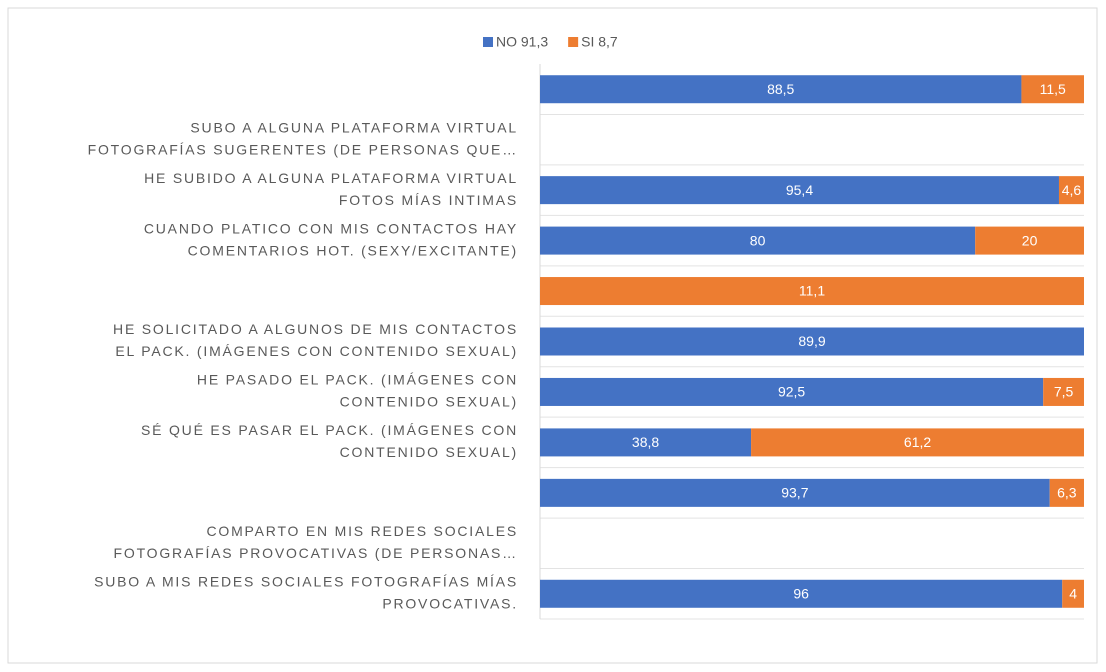  I want to click on value-label: 80, so click(758, 240).